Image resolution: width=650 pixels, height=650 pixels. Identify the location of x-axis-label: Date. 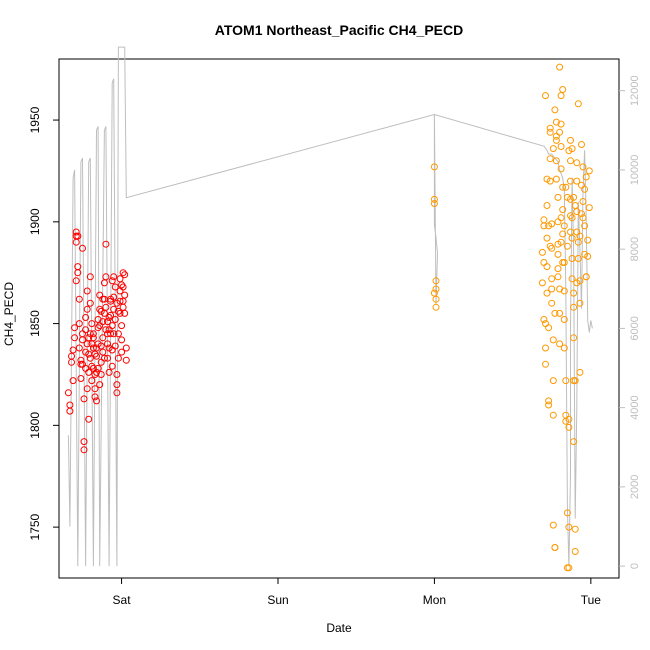
(339, 628).